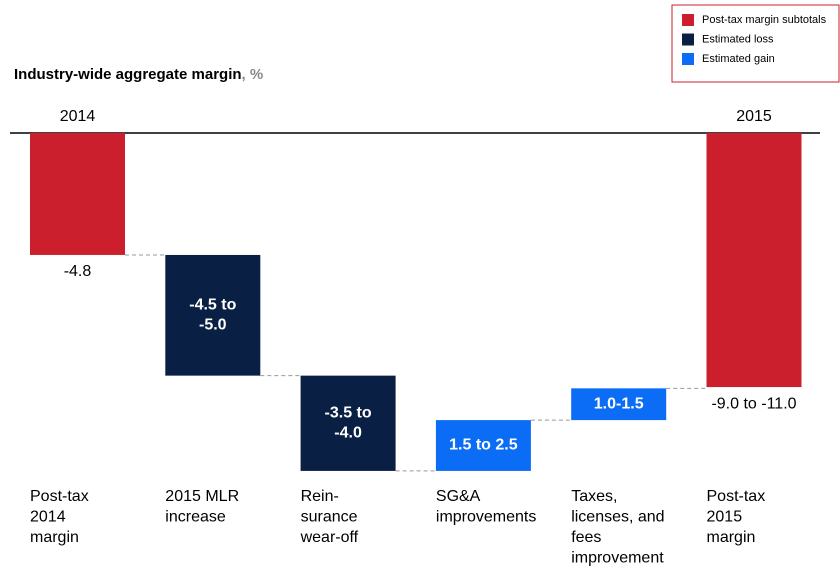 The width and height of the screenshot is (840, 580). I want to click on top-label: 2014, so click(78, 116).